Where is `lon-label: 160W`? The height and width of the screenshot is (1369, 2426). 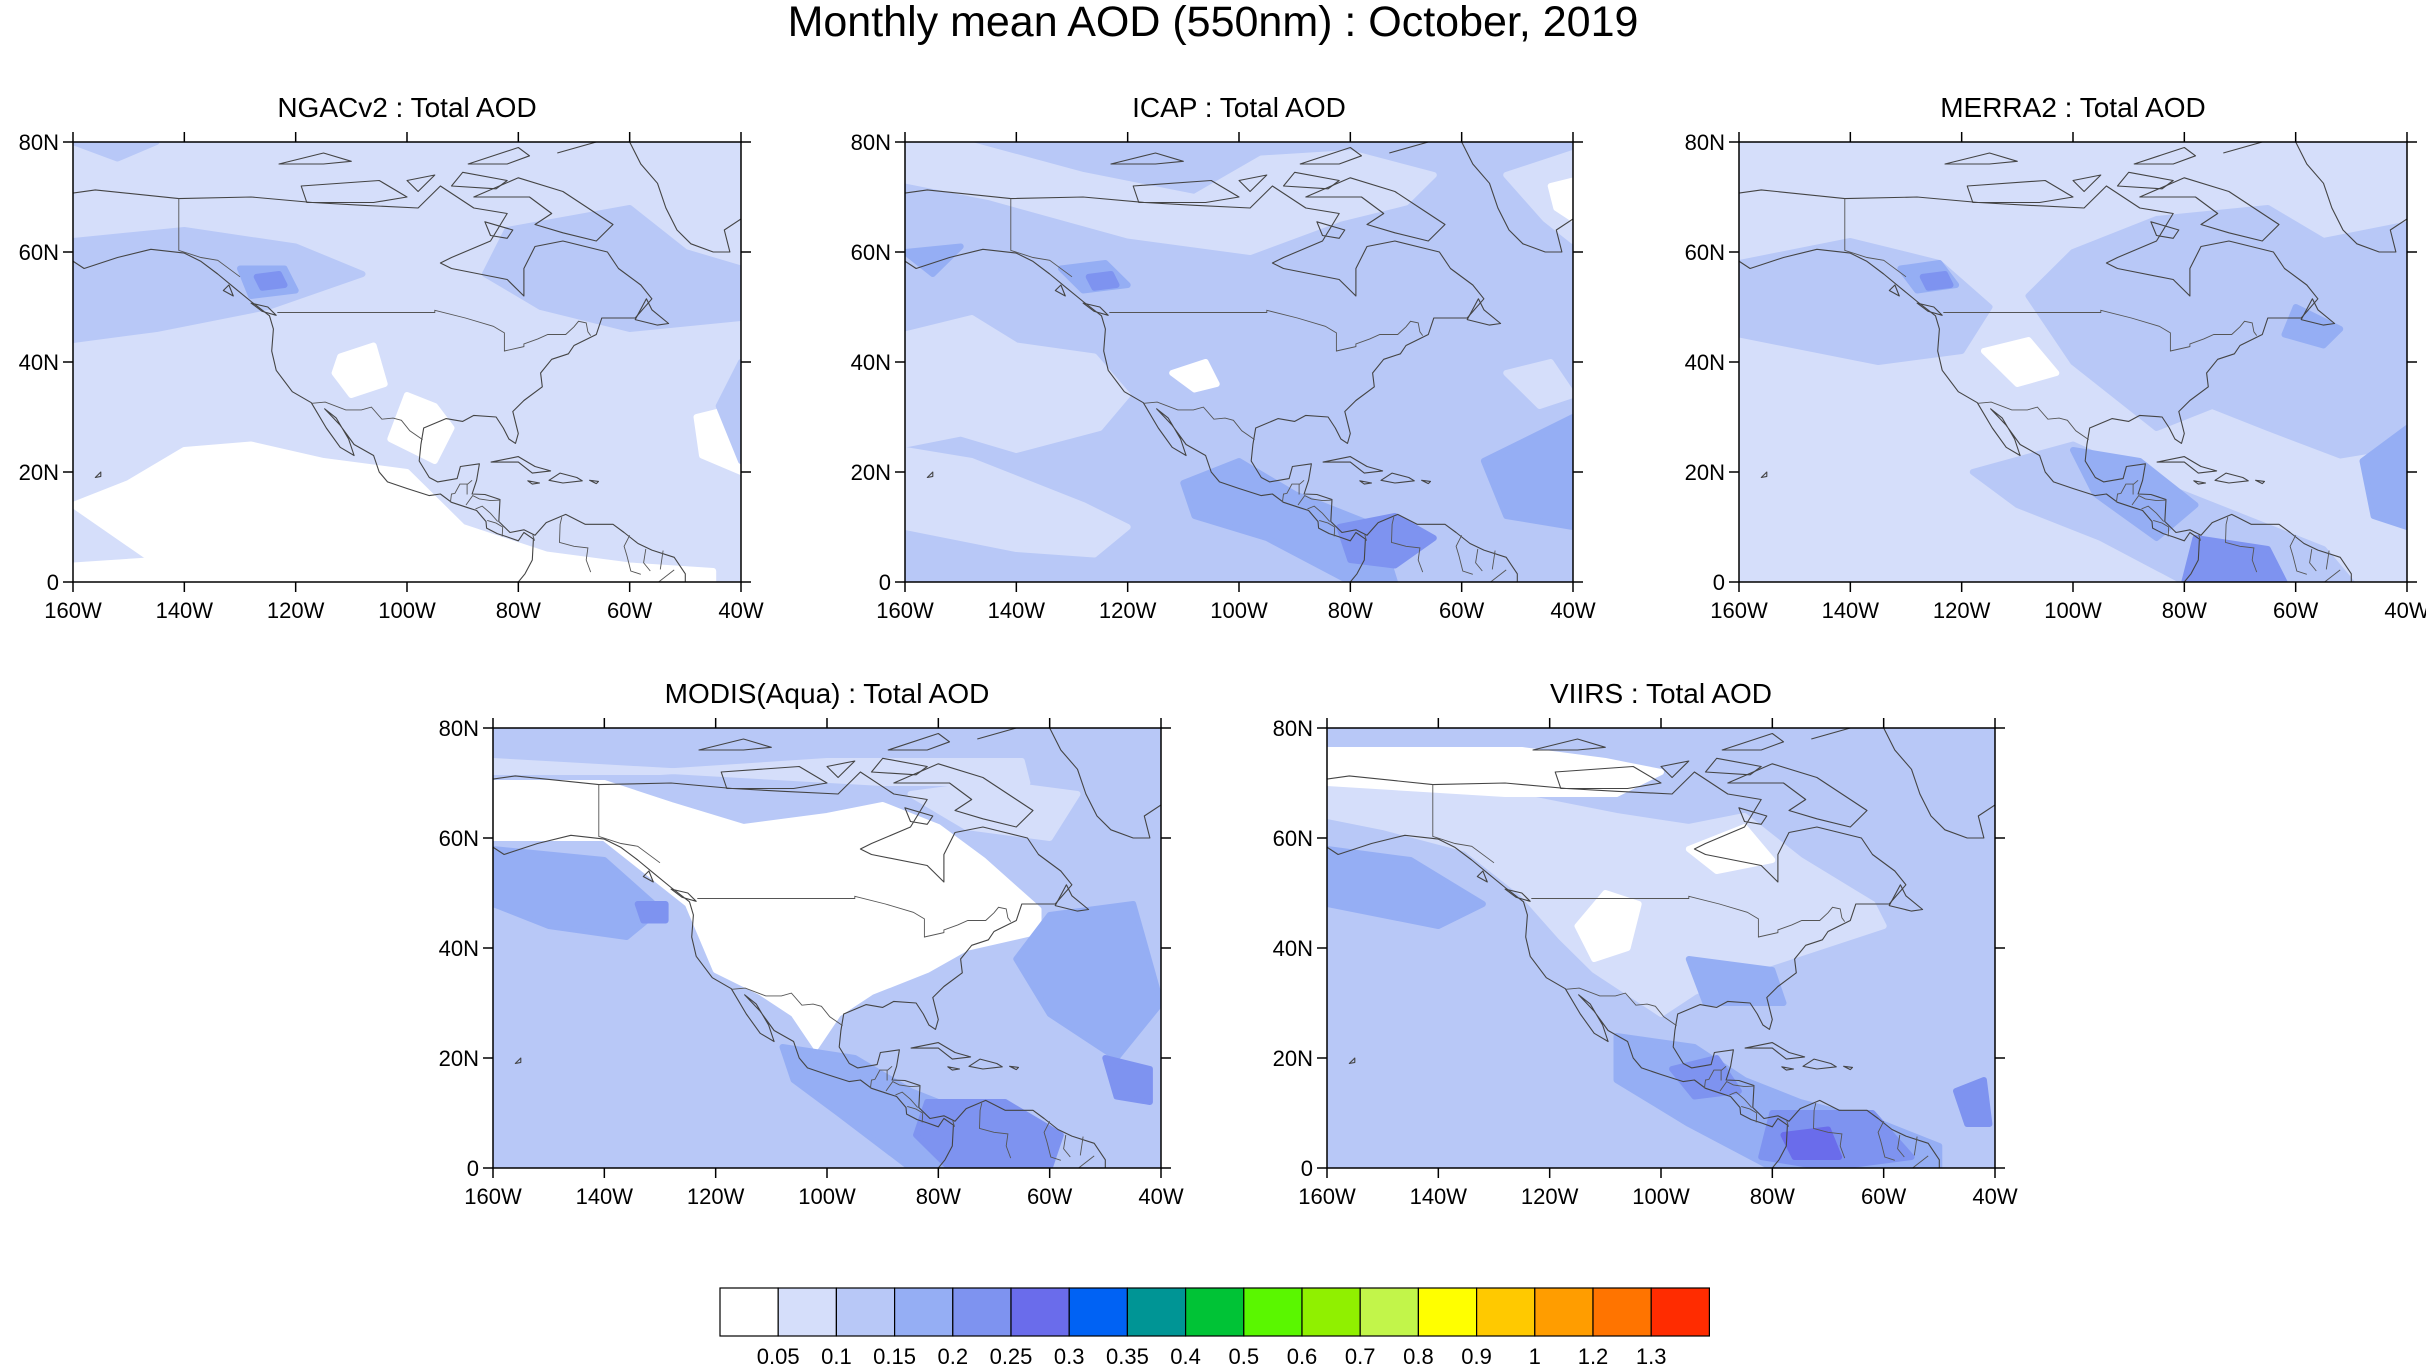 lon-label: 160W is located at coordinates (905, 610).